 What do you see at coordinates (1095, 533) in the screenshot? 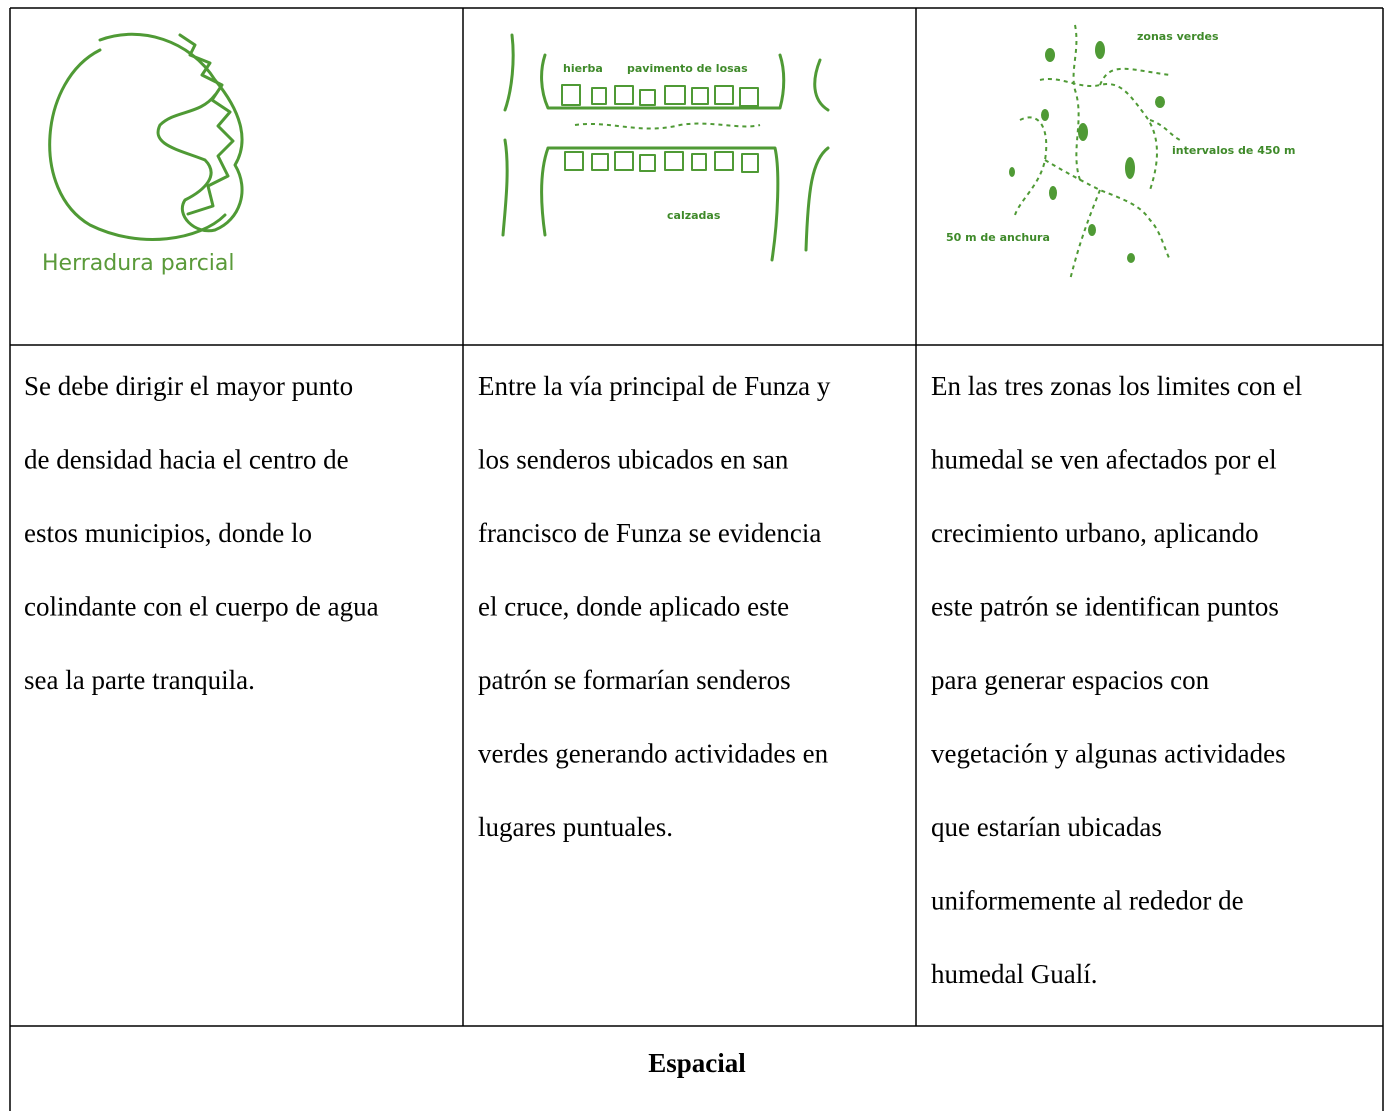
I see `description-line: crecimiento urbano, aplicando` at bounding box center [1095, 533].